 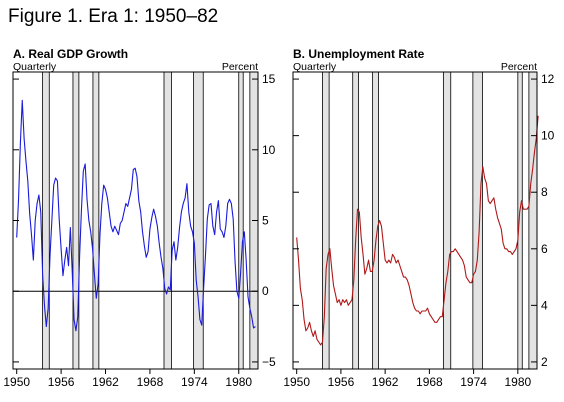 I want to click on panel-a-x-tick-label-1974: 1974, so click(x=194, y=382).